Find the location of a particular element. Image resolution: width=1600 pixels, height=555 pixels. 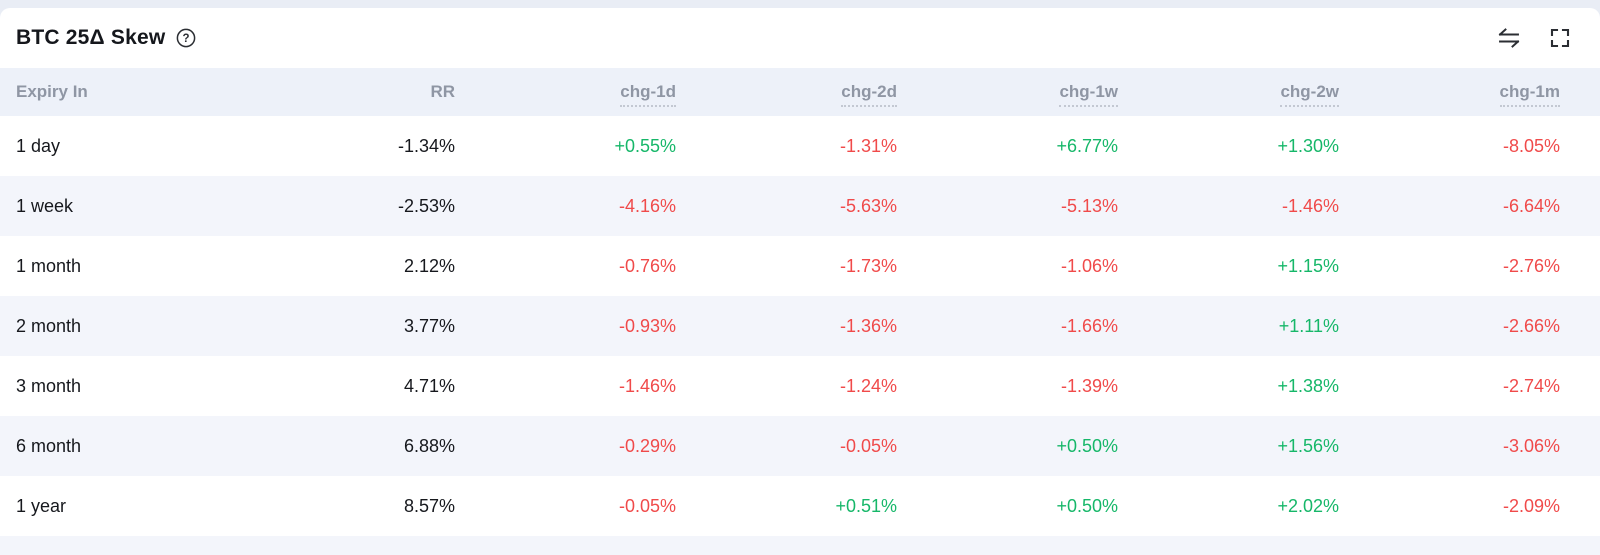

fullscreen-icon is located at coordinates (1560, 38).